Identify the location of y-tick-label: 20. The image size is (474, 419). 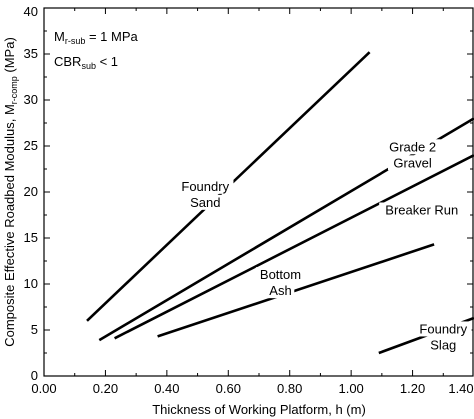
(31, 191).